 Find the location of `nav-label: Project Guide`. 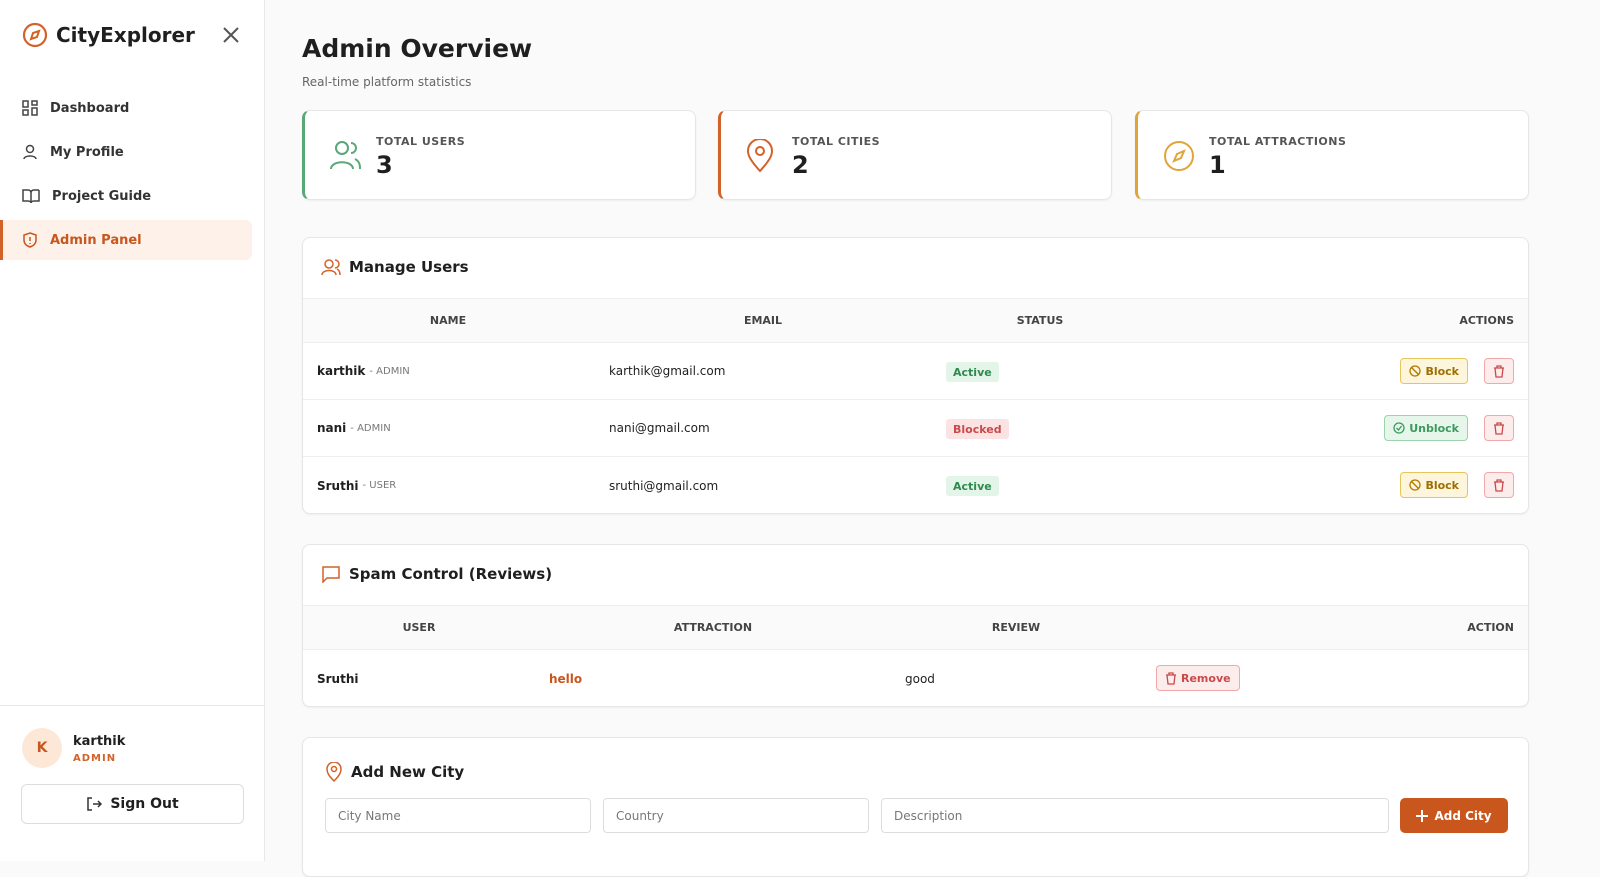

nav-label: Project Guide is located at coordinates (102, 196).